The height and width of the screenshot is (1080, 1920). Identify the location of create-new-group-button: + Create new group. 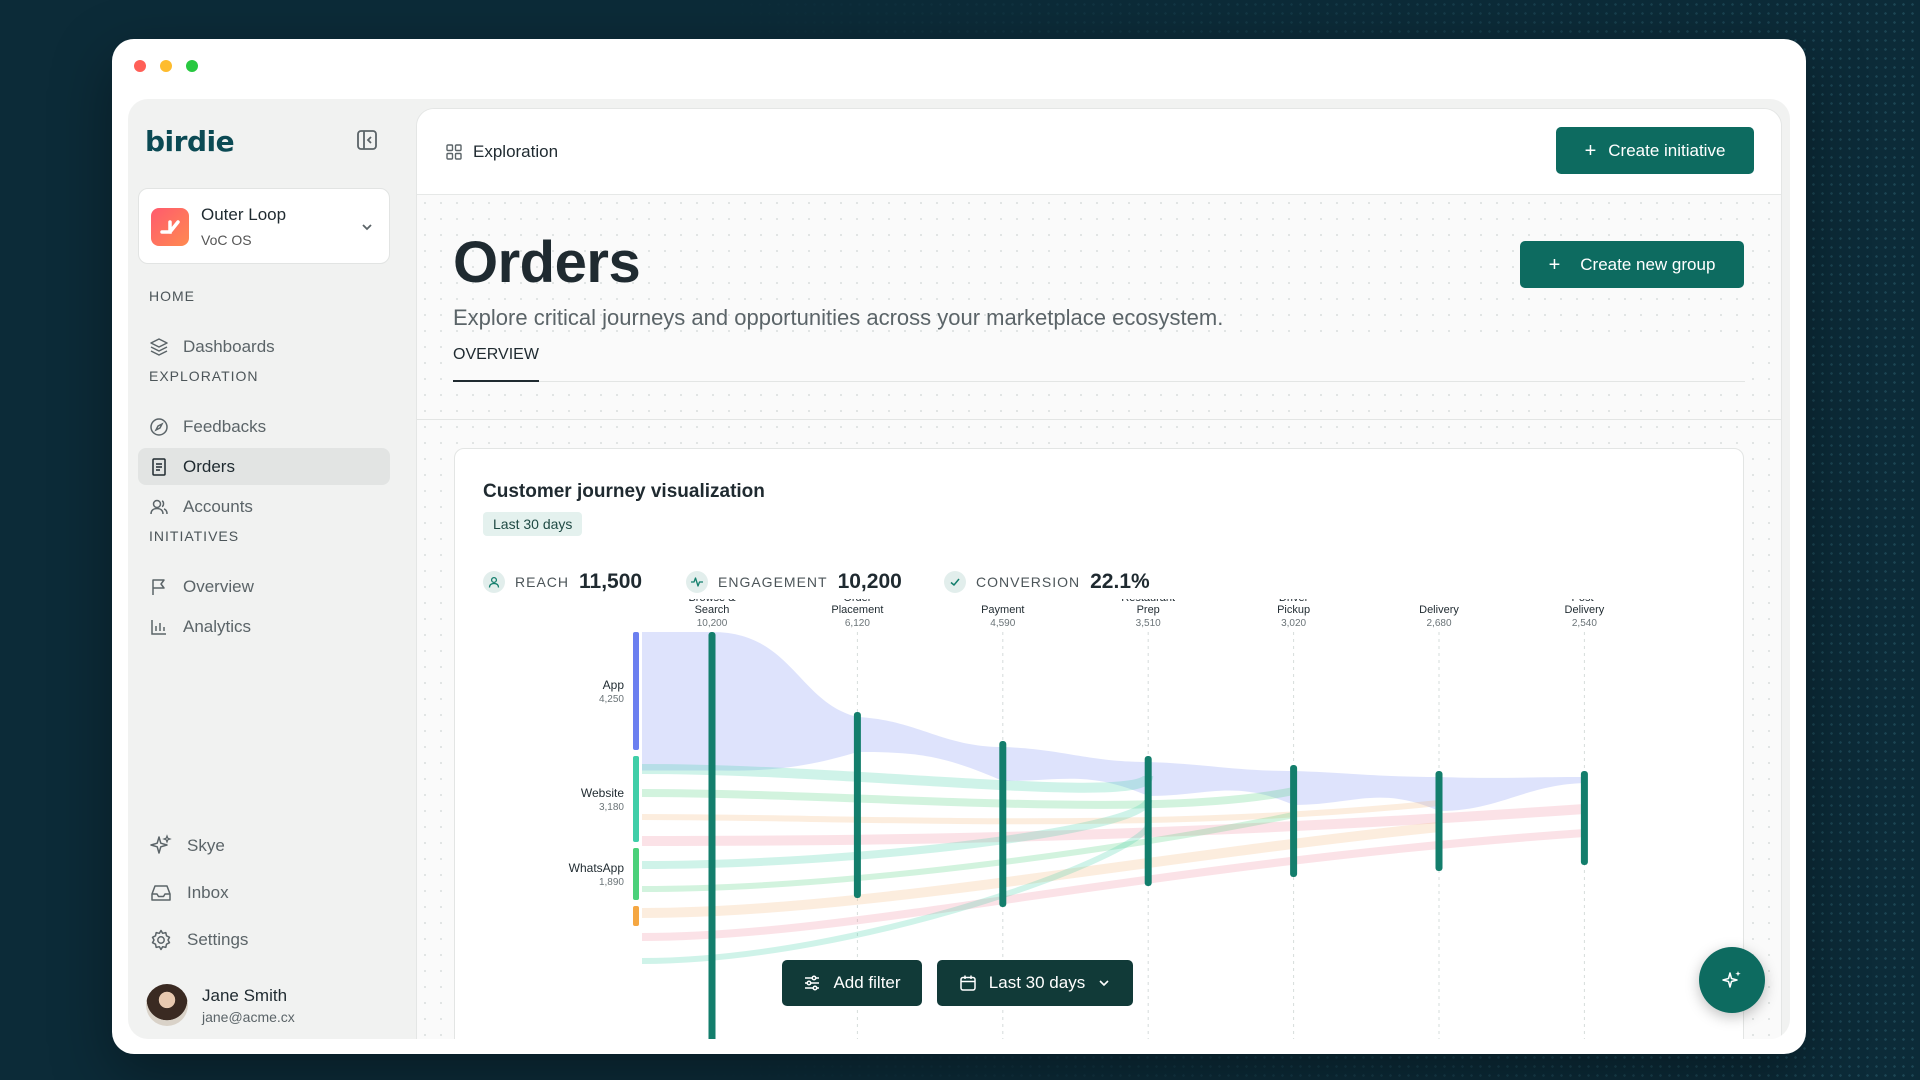
(1632, 264).